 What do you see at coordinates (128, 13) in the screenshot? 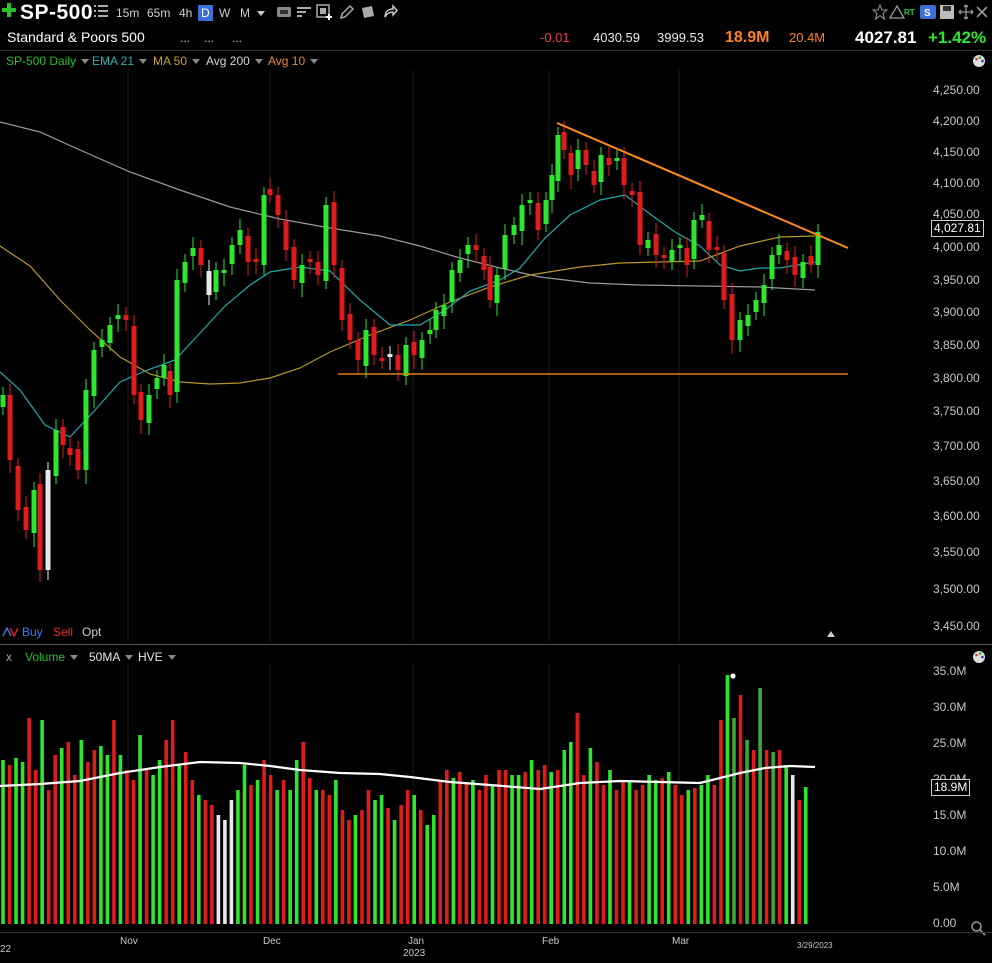
I see `timeframe-15m: 15m` at bounding box center [128, 13].